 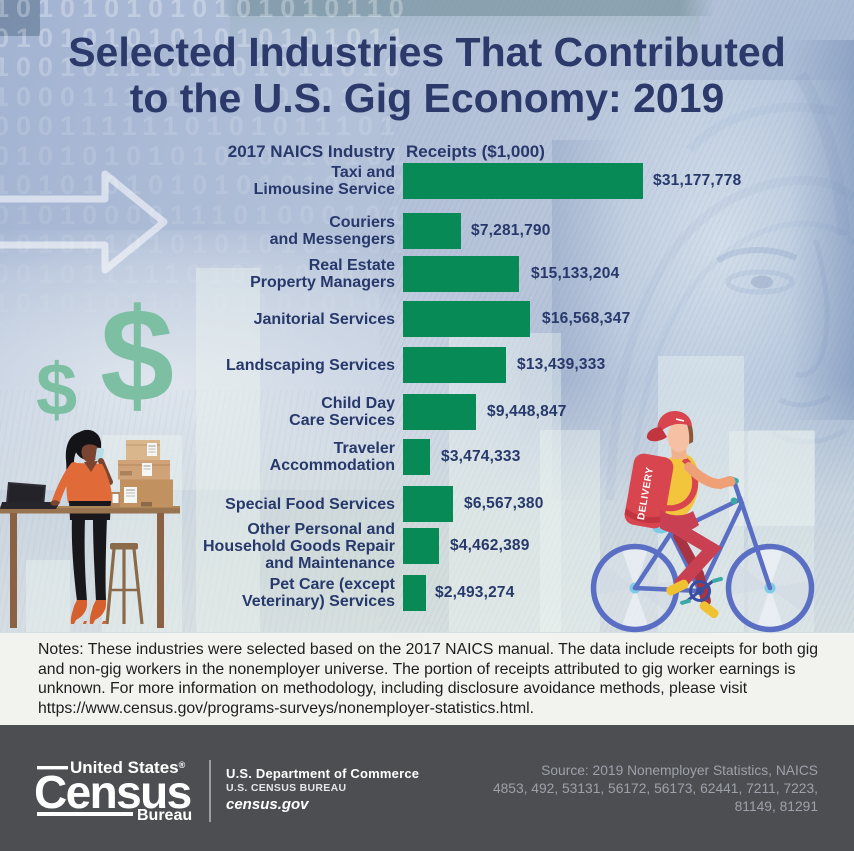 What do you see at coordinates (113, 792) in the screenshot?
I see `svg-text: Census` at bounding box center [113, 792].